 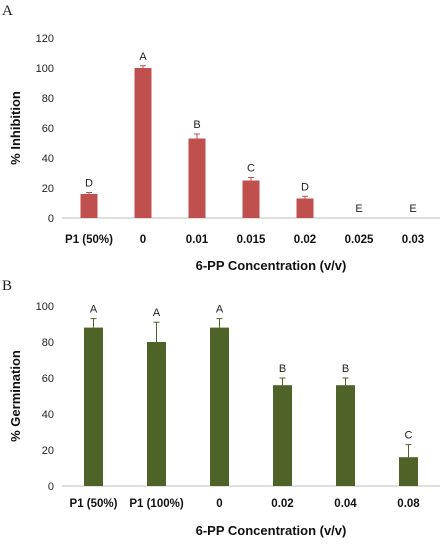 What do you see at coordinates (7, 11) in the screenshot?
I see `panel-a-letter: A` at bounding box center [7, 11].